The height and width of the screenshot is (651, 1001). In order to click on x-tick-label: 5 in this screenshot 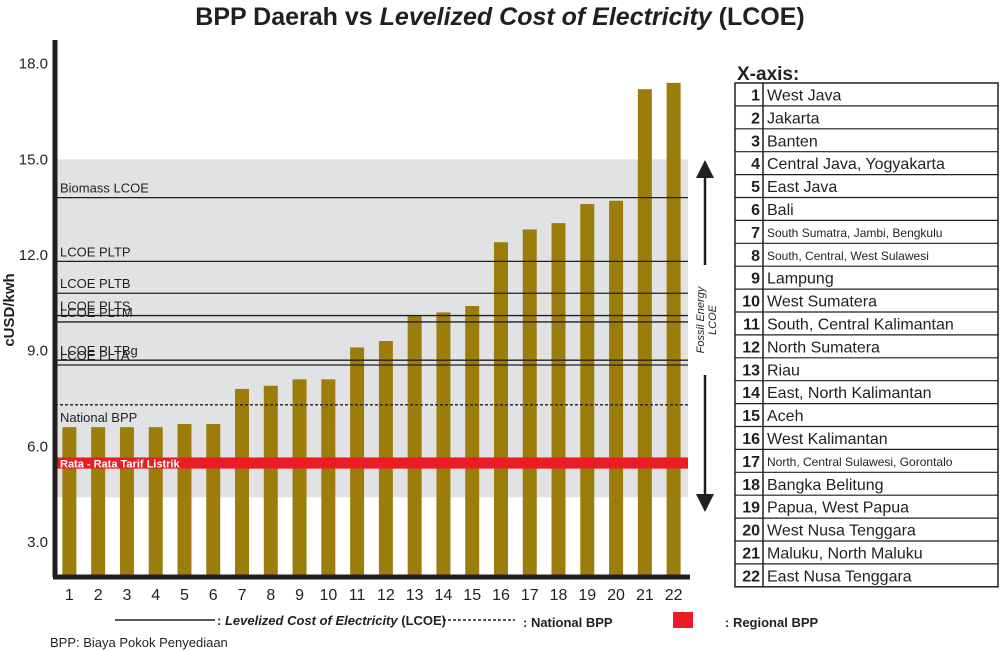, I will do `click(184, 595)`.